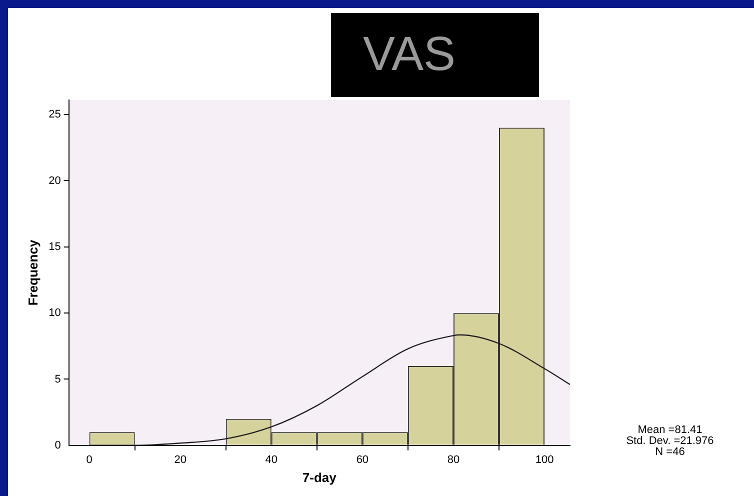 This screenshot has width=754, height=496. I want to click on x-tick-label: 60, so click(362, 460).